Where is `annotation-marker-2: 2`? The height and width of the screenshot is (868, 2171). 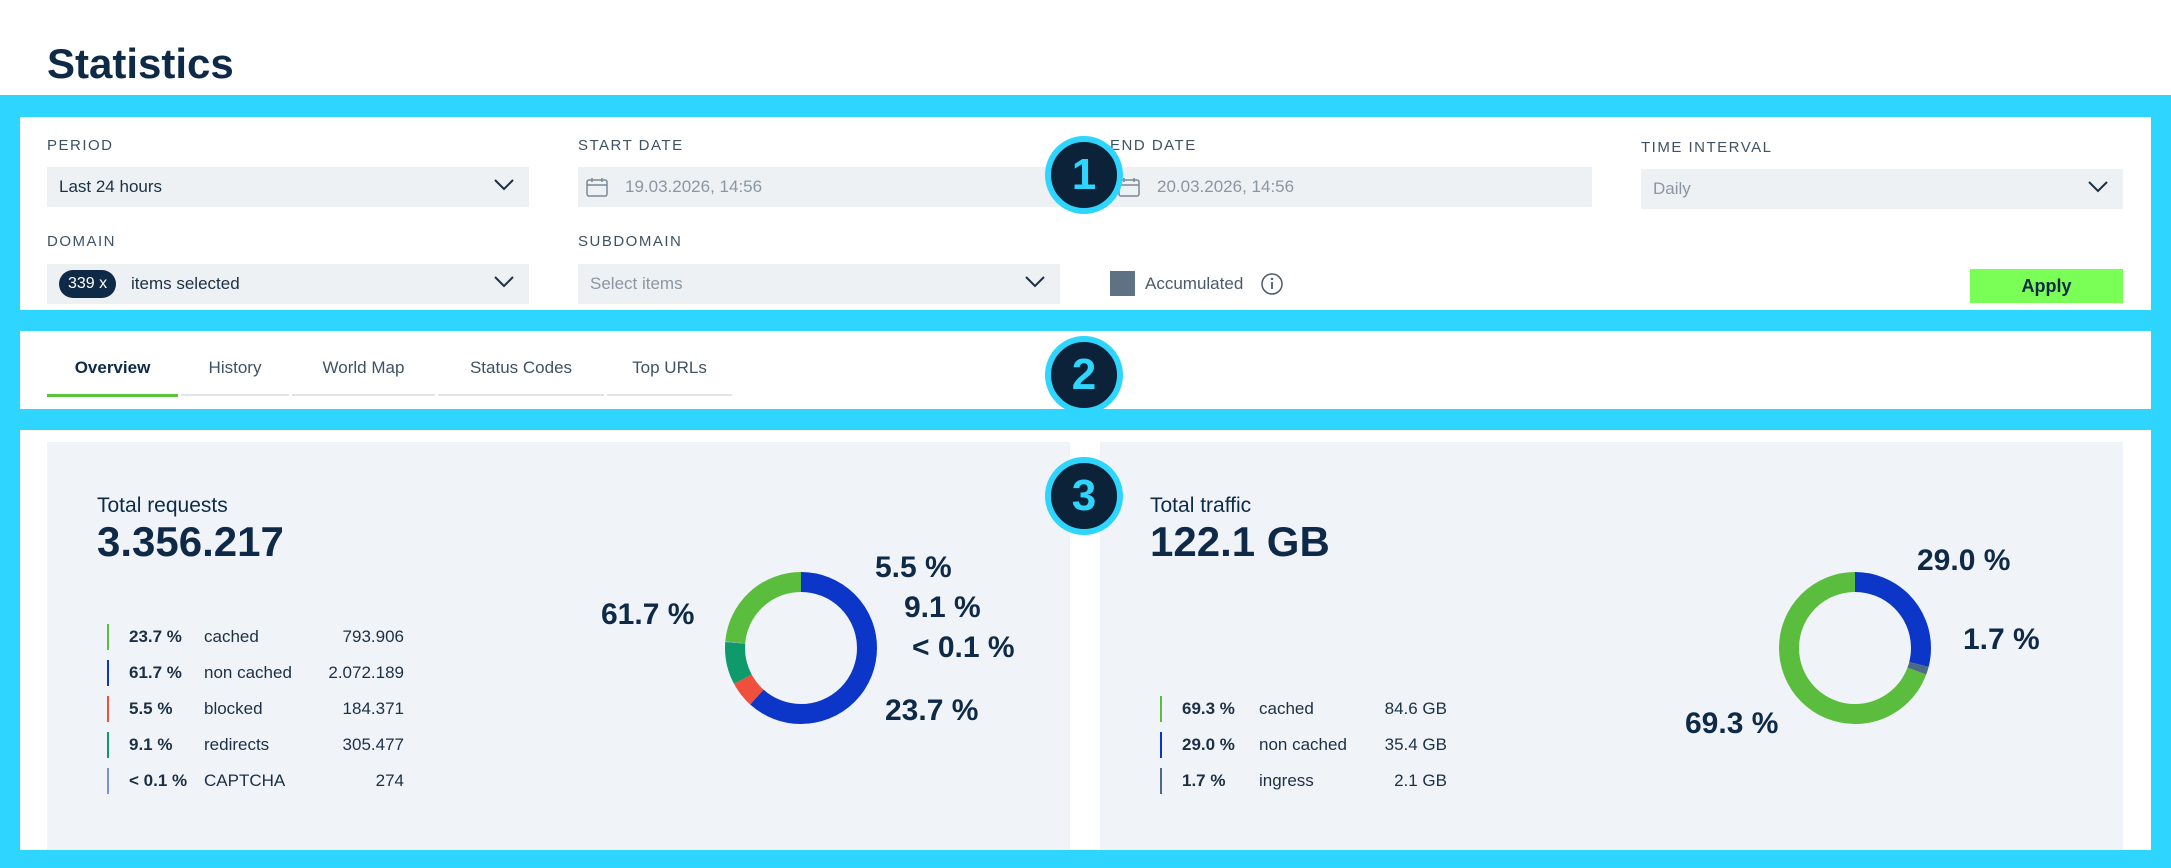
annotation-marker-2: 2 is located at coordinates (1084, 375).